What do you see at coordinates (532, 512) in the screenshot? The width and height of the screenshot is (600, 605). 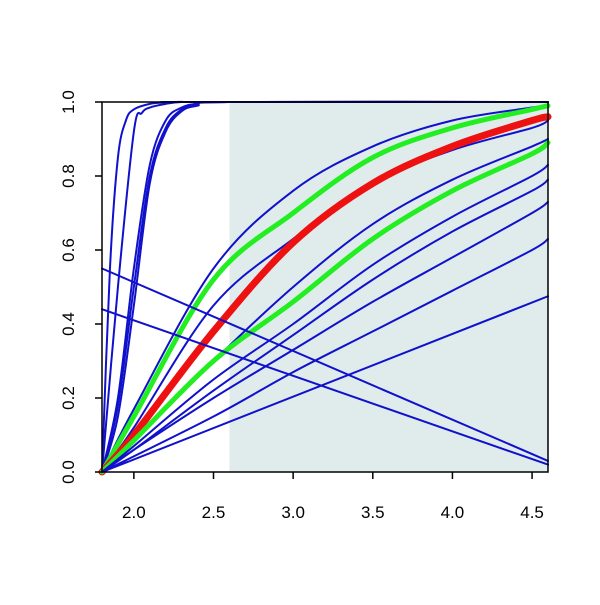 I see `x-tick-label: 4.5` at bounding box center [532, 512].